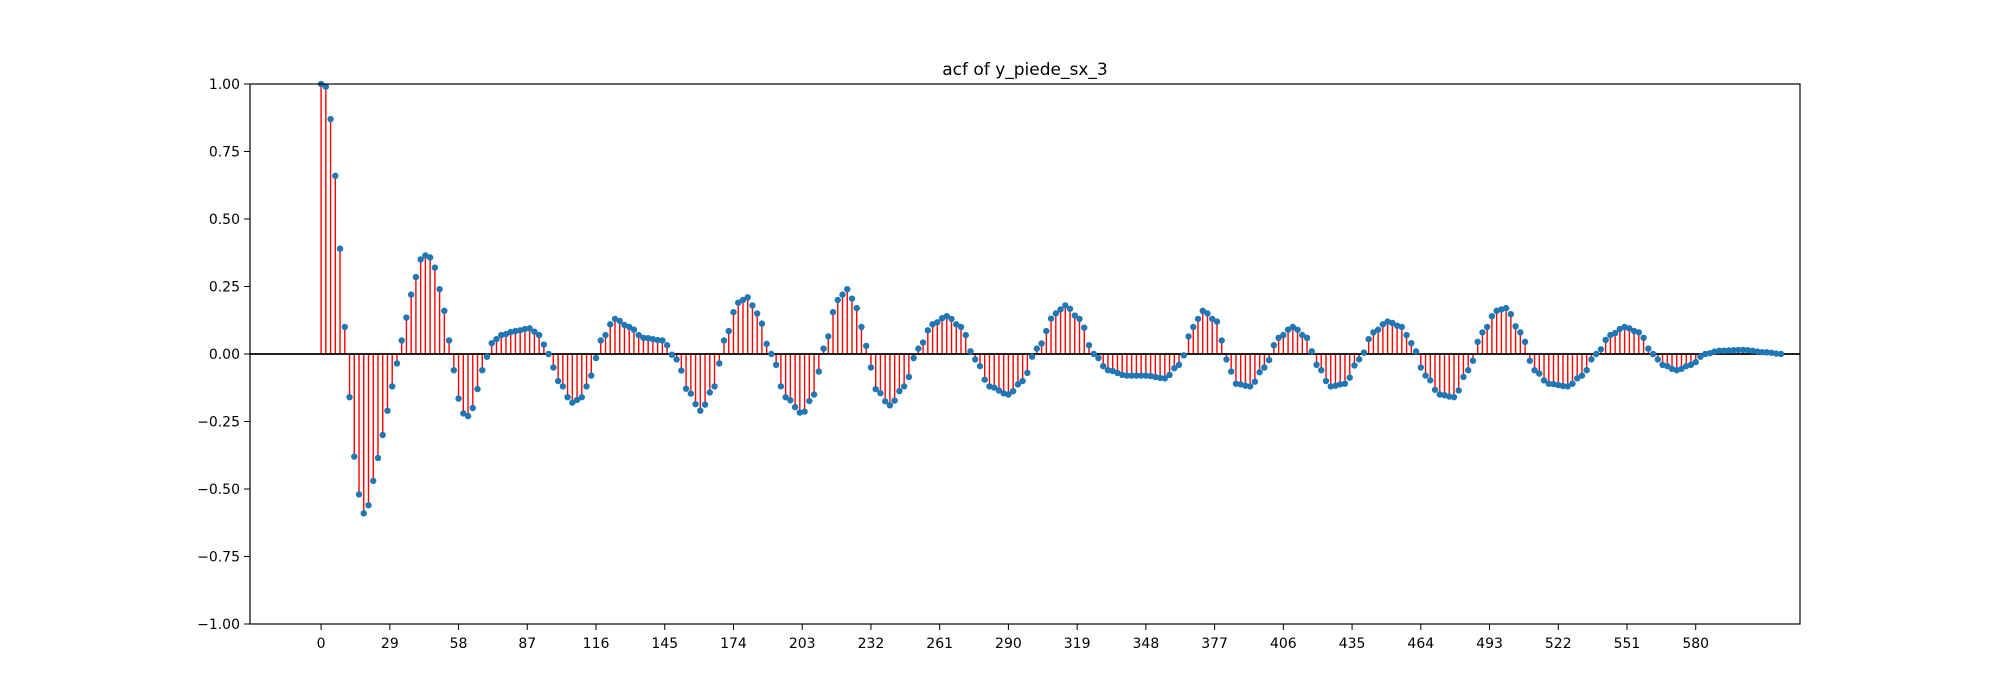 The width and height of the screenshot is (2000, 700). Describe the element at coordinates (224, 288) in the screenshot. I see `y-tick-label: 0.25` at that location.